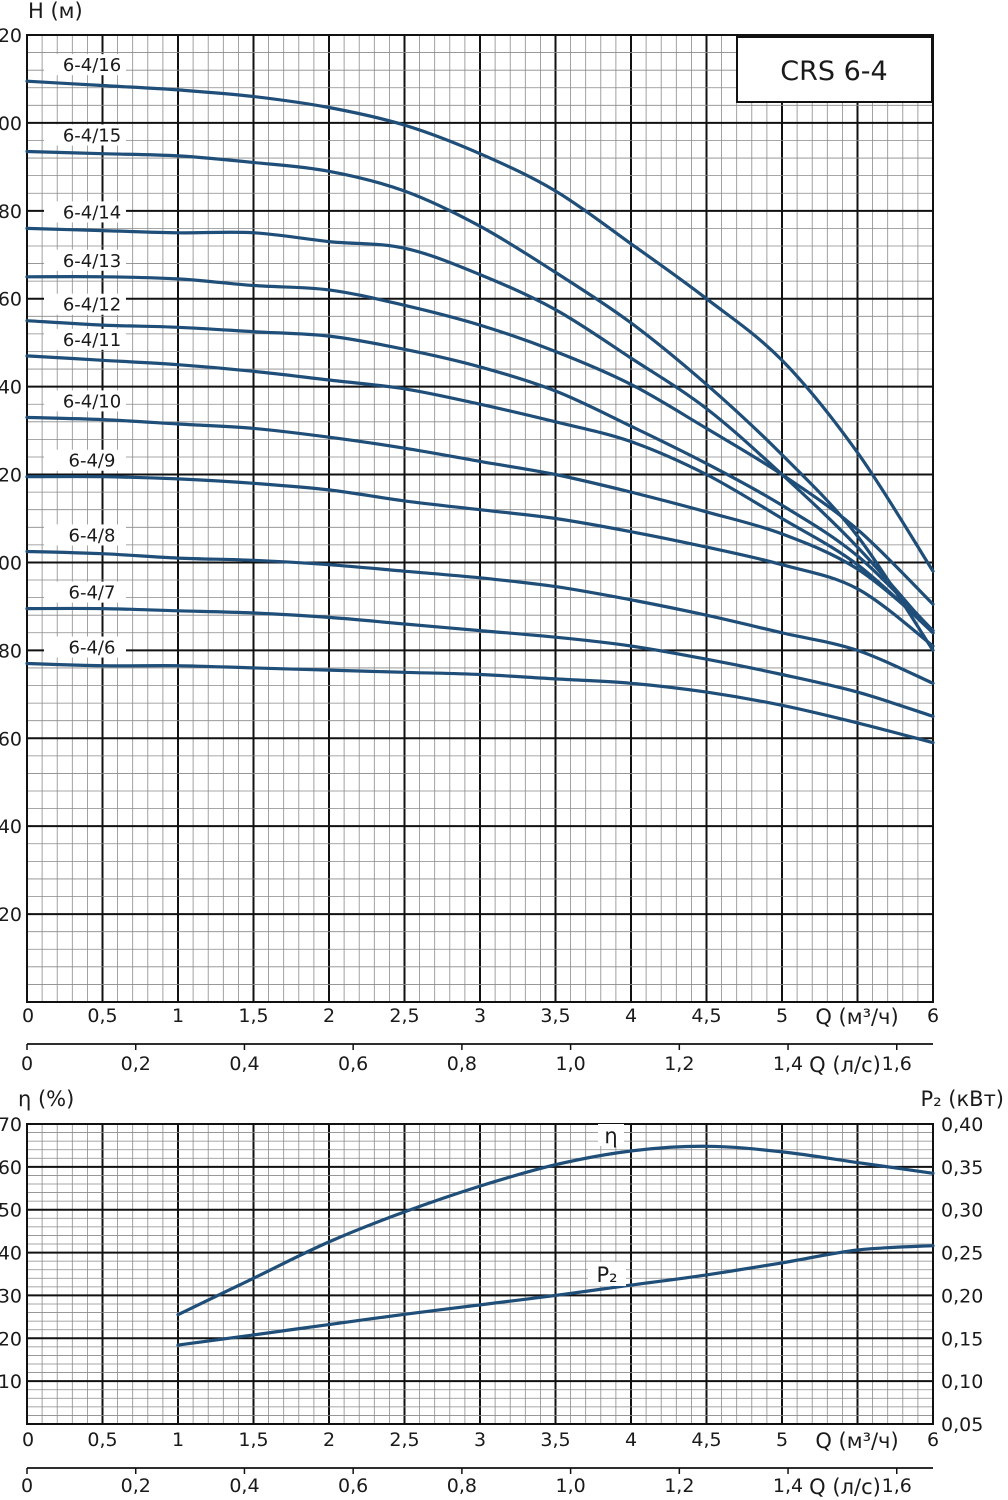  Describe the element at coordinates (962, 1099) in the screenshot. I see `p2-axis-label: P₂ (кВт)` at that location.